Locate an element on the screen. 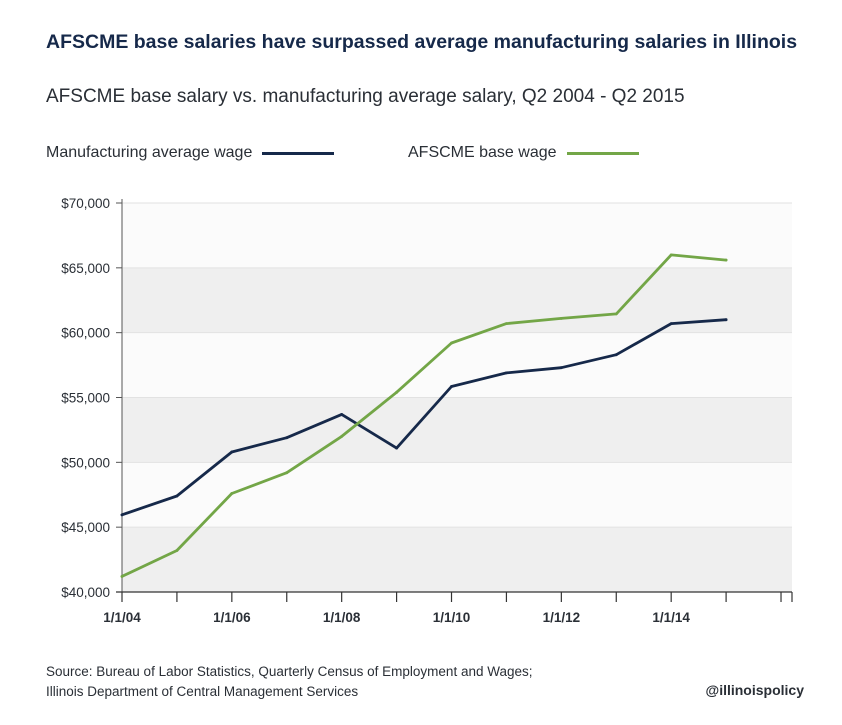  y-tick-label: $50,000 is located at coordinates (85, 462).